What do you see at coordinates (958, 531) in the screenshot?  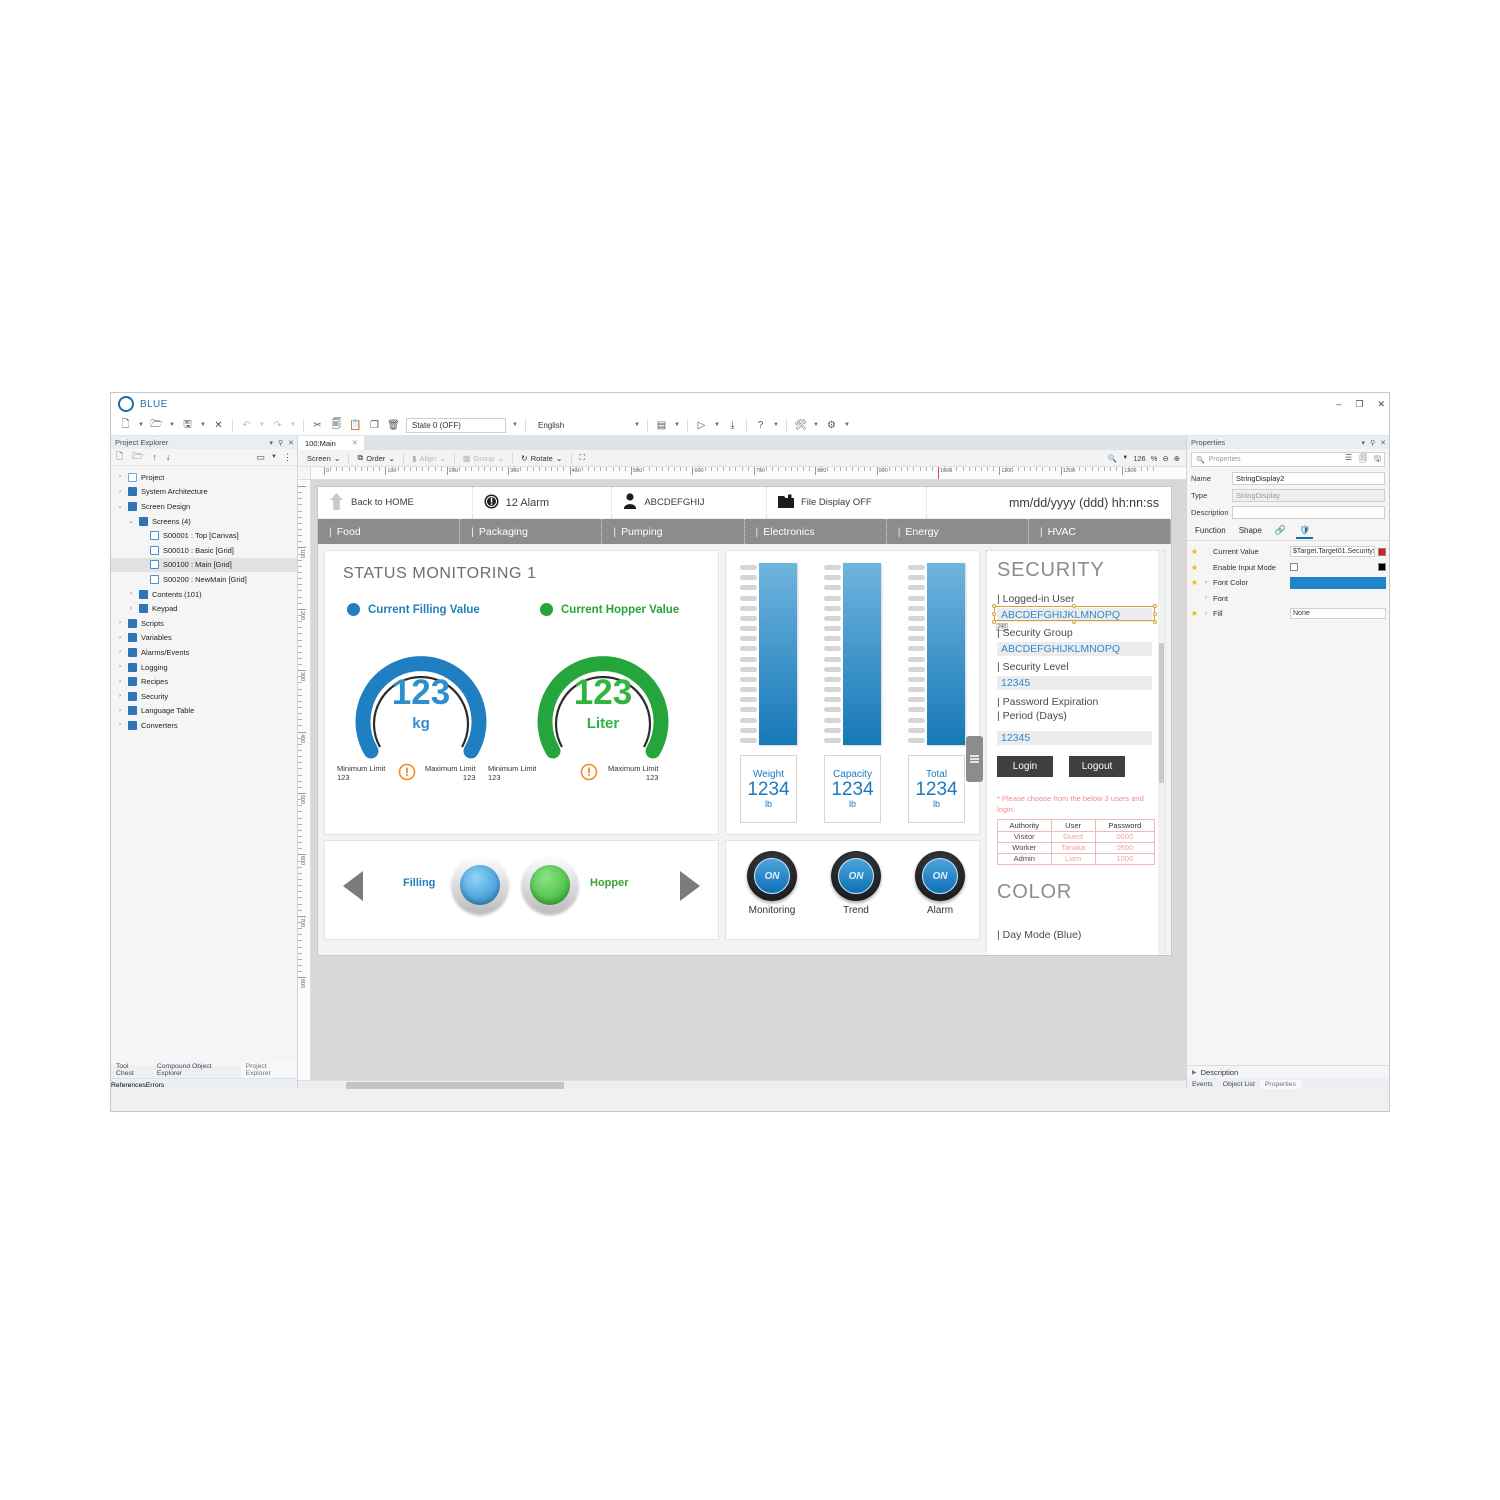 I see `menu-item-energy: | Energy` at bounding box center [958, 531].